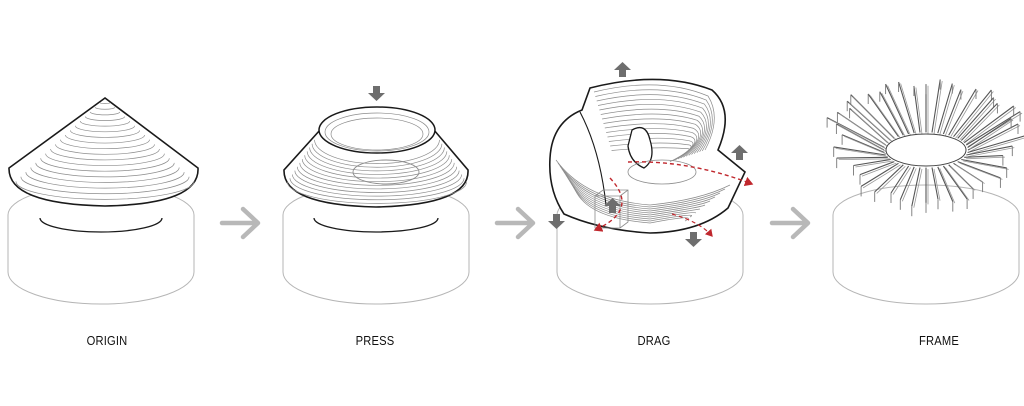 Image resolution: width=1024 pixels, height=406 pixels. I want to click on step-label-press: PRESS, so click(375, 340).